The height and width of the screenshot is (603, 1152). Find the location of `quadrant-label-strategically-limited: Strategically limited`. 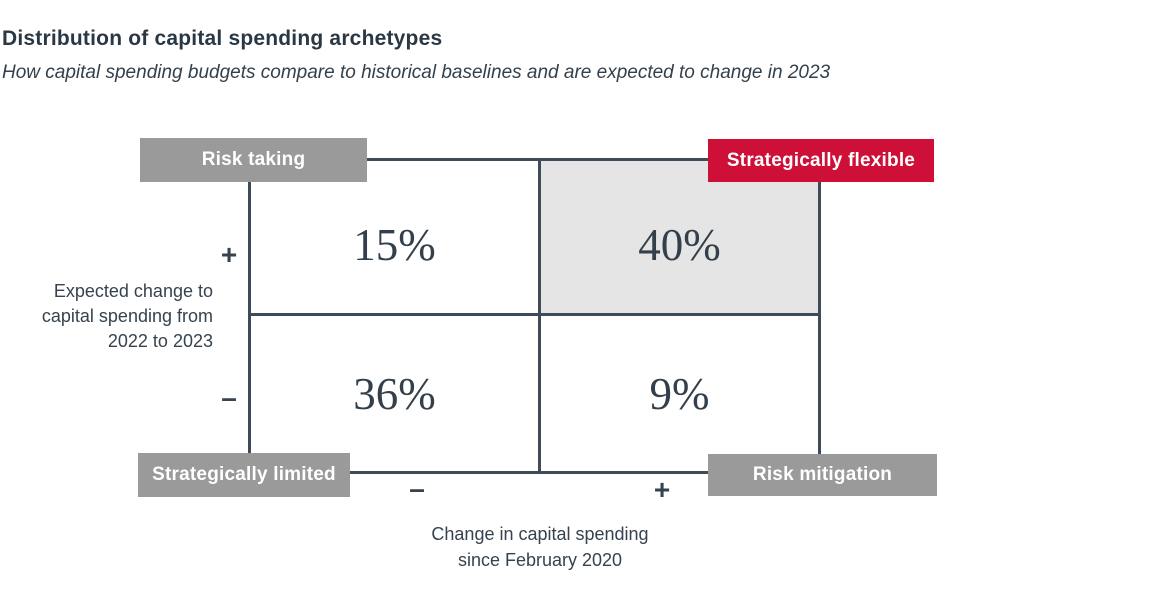

quadrant-label-strategically-limited: Strategically limited is located at coordinates (244, 475).